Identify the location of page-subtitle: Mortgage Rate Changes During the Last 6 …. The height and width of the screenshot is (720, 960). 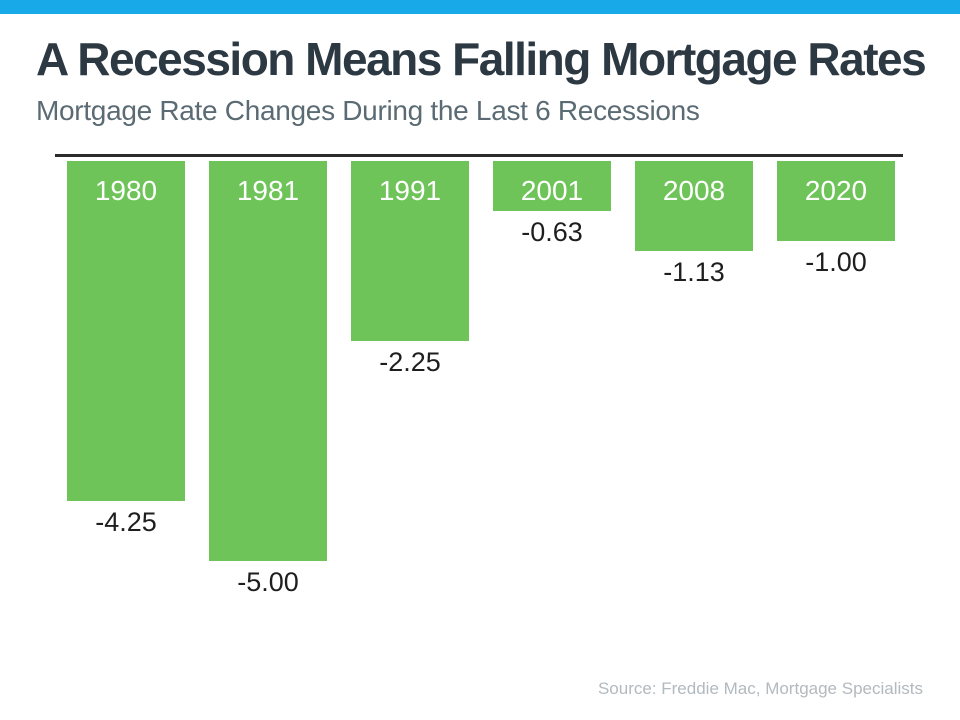
(368, 110).